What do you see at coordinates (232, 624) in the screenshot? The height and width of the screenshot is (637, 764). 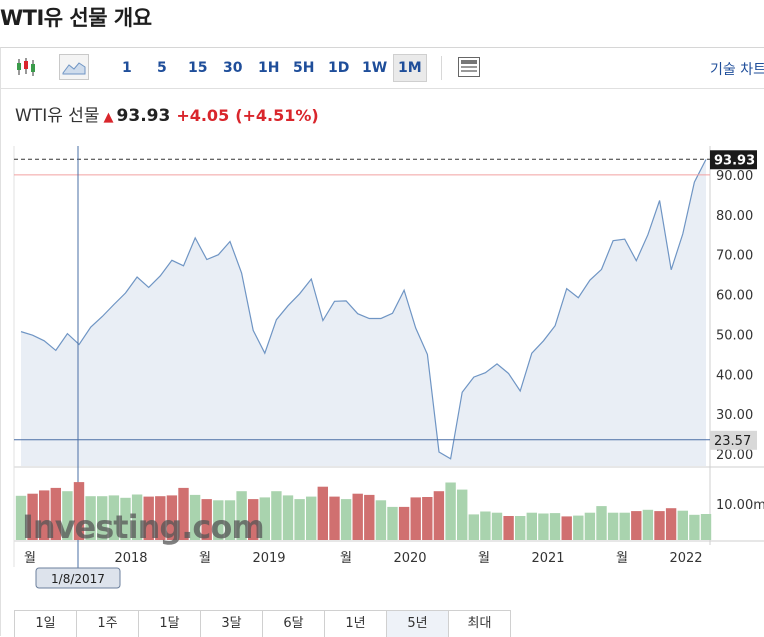 I see `range-button-3: 3달` at bounding box center [232, 624].